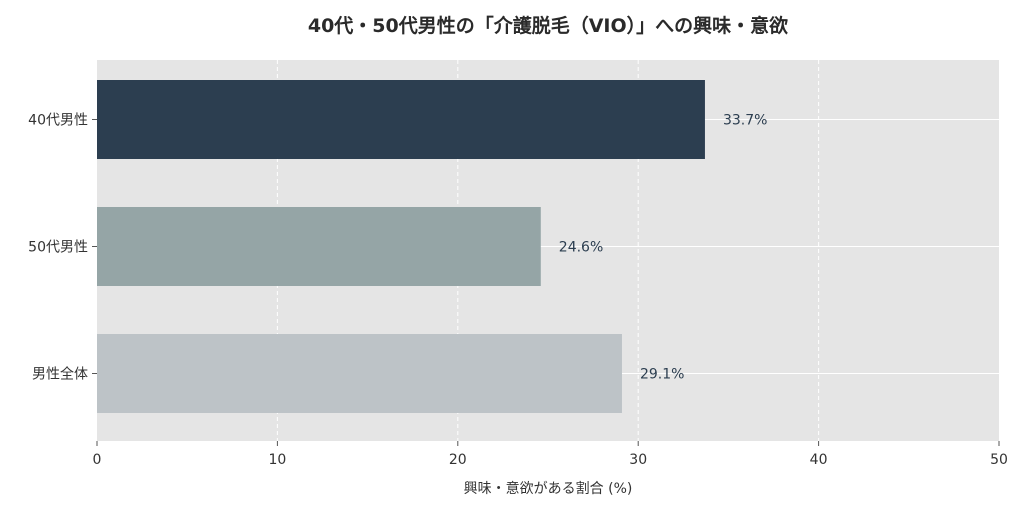 This screenshot has height=512, width=1024. Describe the element at coordinates (819, 460) in the screenshot. I see `x-tick-label: 40` at that location.